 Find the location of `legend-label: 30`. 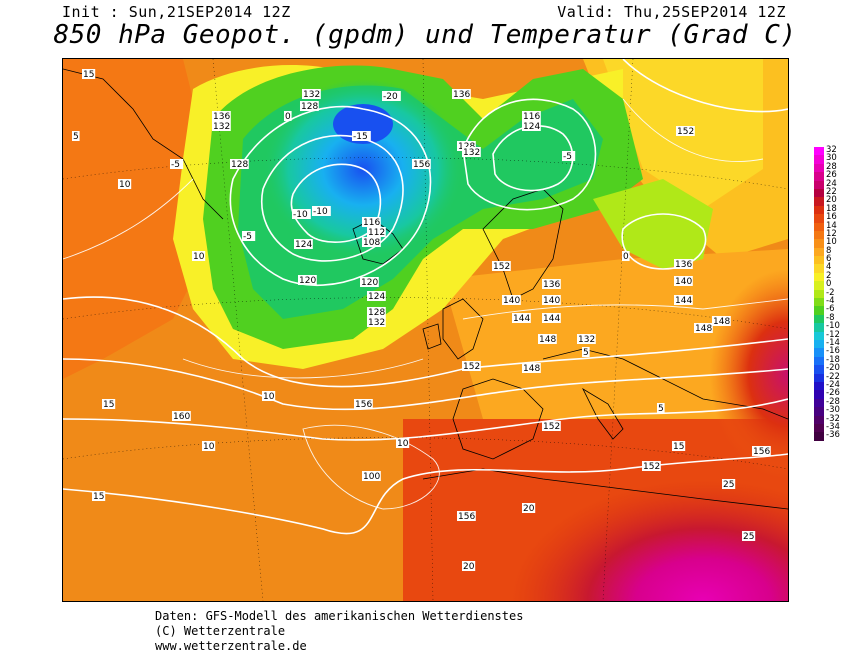

legend-label: 30 is located at coordinates (831, 158).